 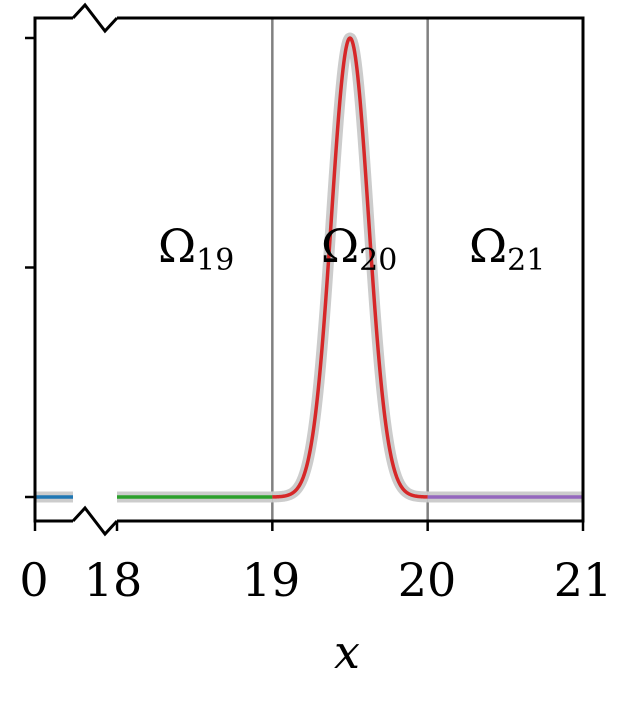 I want to click on region-label-20: Ω20, so click(x=359, y=248).